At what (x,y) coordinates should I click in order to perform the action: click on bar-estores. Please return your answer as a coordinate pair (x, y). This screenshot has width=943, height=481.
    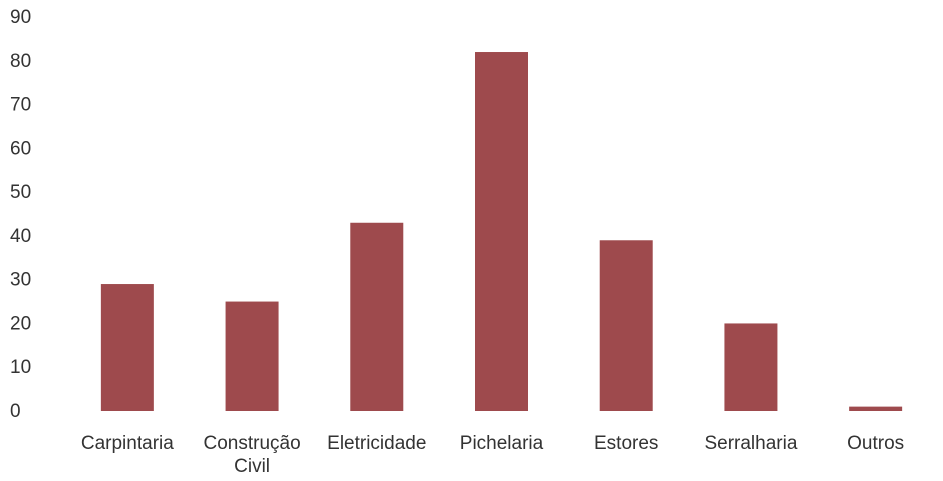
    Looking at the image, I should click on (626, 325).